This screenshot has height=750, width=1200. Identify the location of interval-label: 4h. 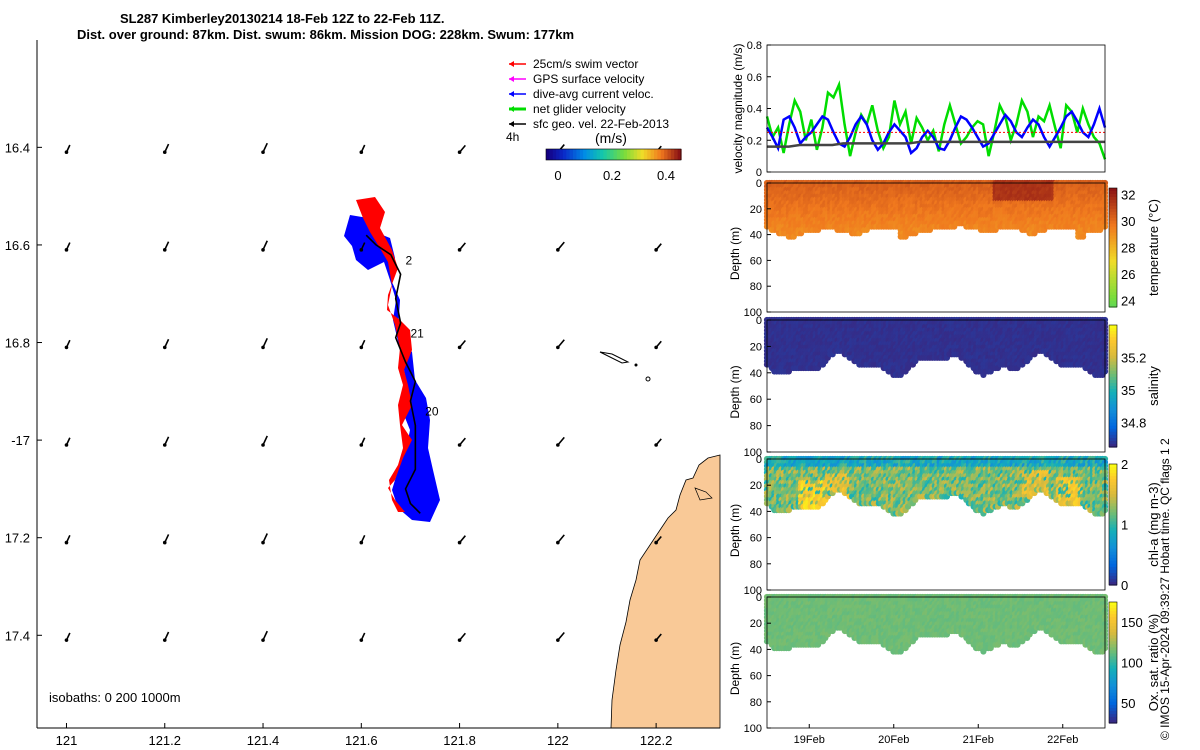
(512, 137).